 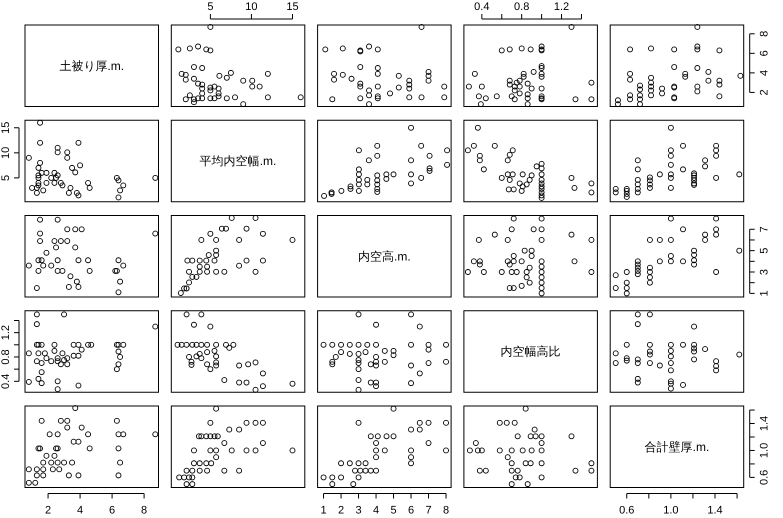 What do you see at coordinates (358, 510) in the screenshot?
I see `x-tick-label: 3` at bounding box center [358, 510].